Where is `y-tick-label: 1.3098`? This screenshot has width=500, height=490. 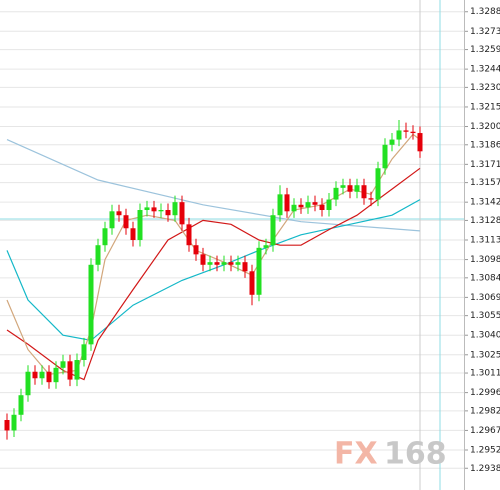
y-tick-label: 1.3098 is located at coordinates (485, 260).